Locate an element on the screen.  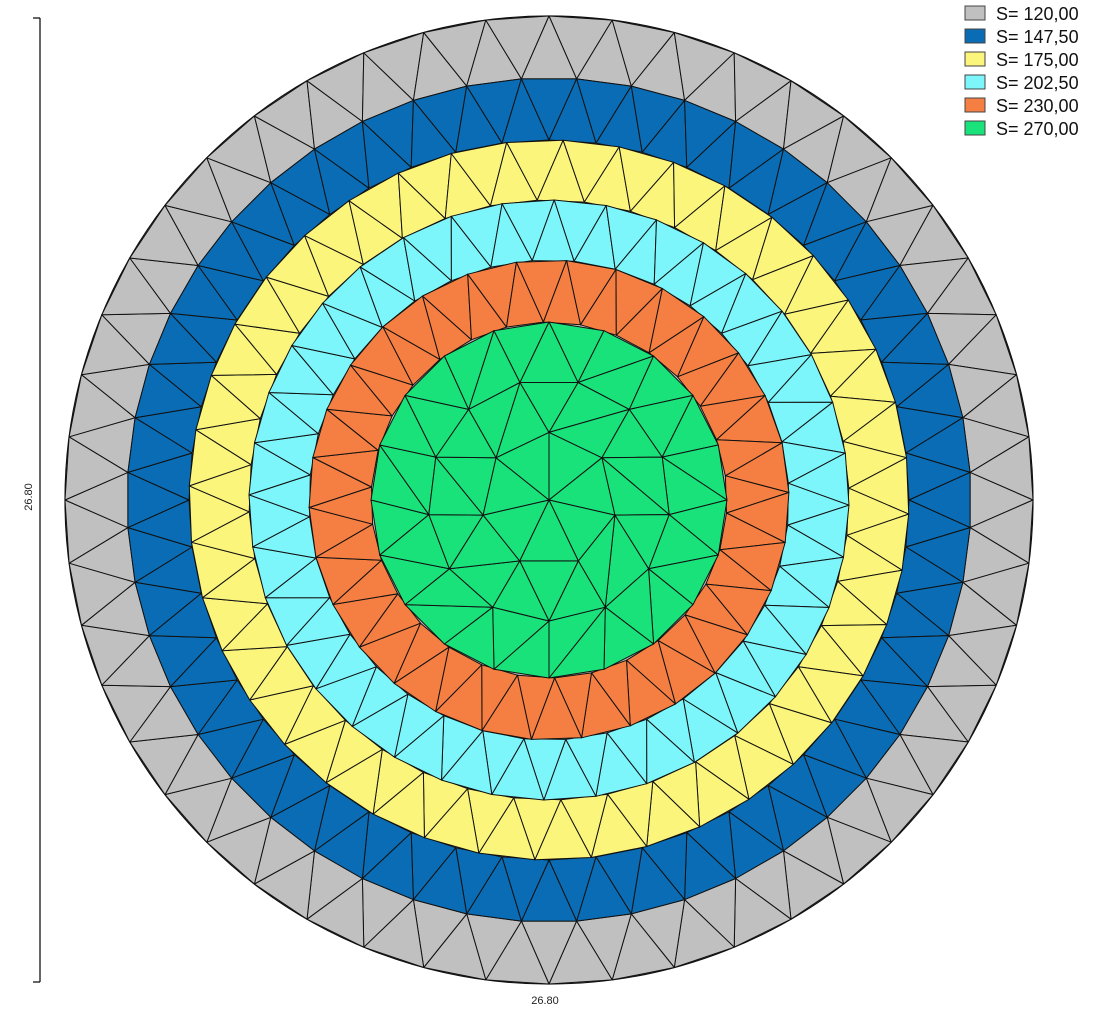
legend-item: S= 147,50 is located at coordinates (1021, 37).